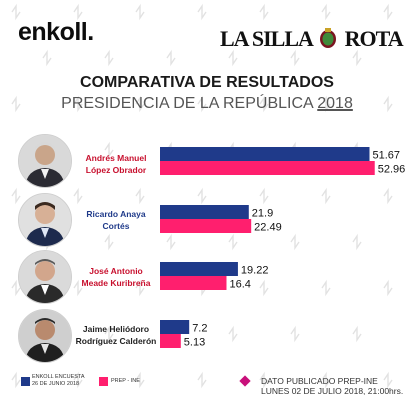  Describe the element at coordinates (116, 335) in the screenshot. I see `candidate-name-4: Jaime Heliódoro Rodríguez Calderón` at that location.